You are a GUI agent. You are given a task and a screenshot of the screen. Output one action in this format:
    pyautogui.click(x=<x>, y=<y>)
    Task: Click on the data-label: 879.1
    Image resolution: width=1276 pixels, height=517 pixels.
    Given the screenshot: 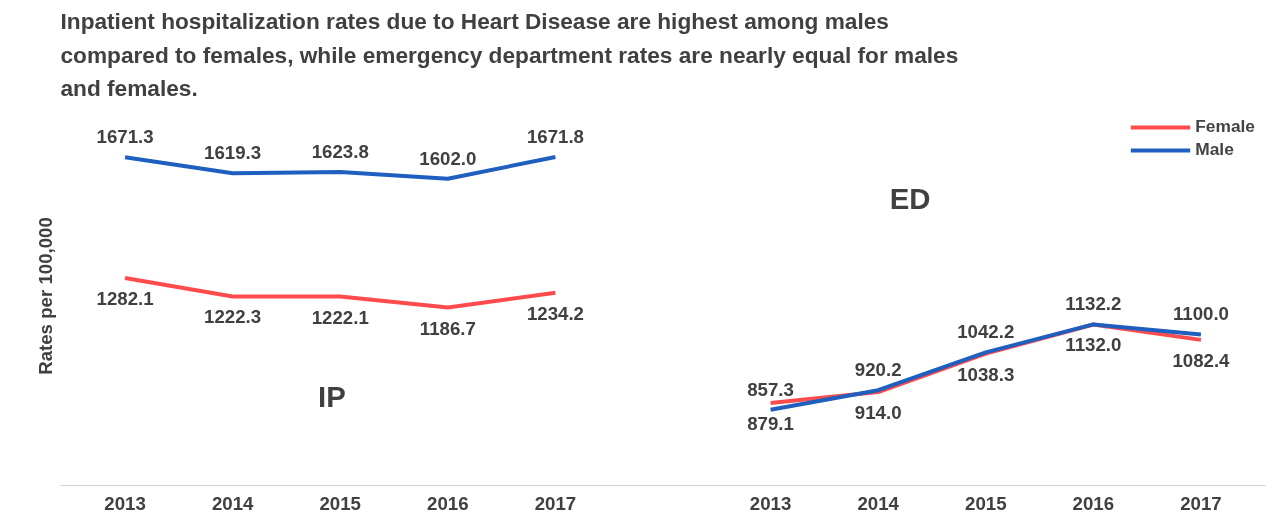 What is the action you would take?
    pyautogui.click(x=770, y=423)
    